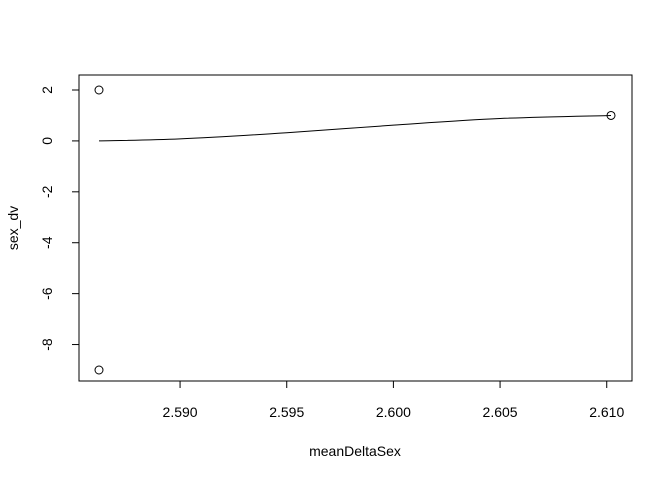  Describe the element at coordinates (286, 412) in the screenshot. I see `x-tick-label: 2.595` at that location.